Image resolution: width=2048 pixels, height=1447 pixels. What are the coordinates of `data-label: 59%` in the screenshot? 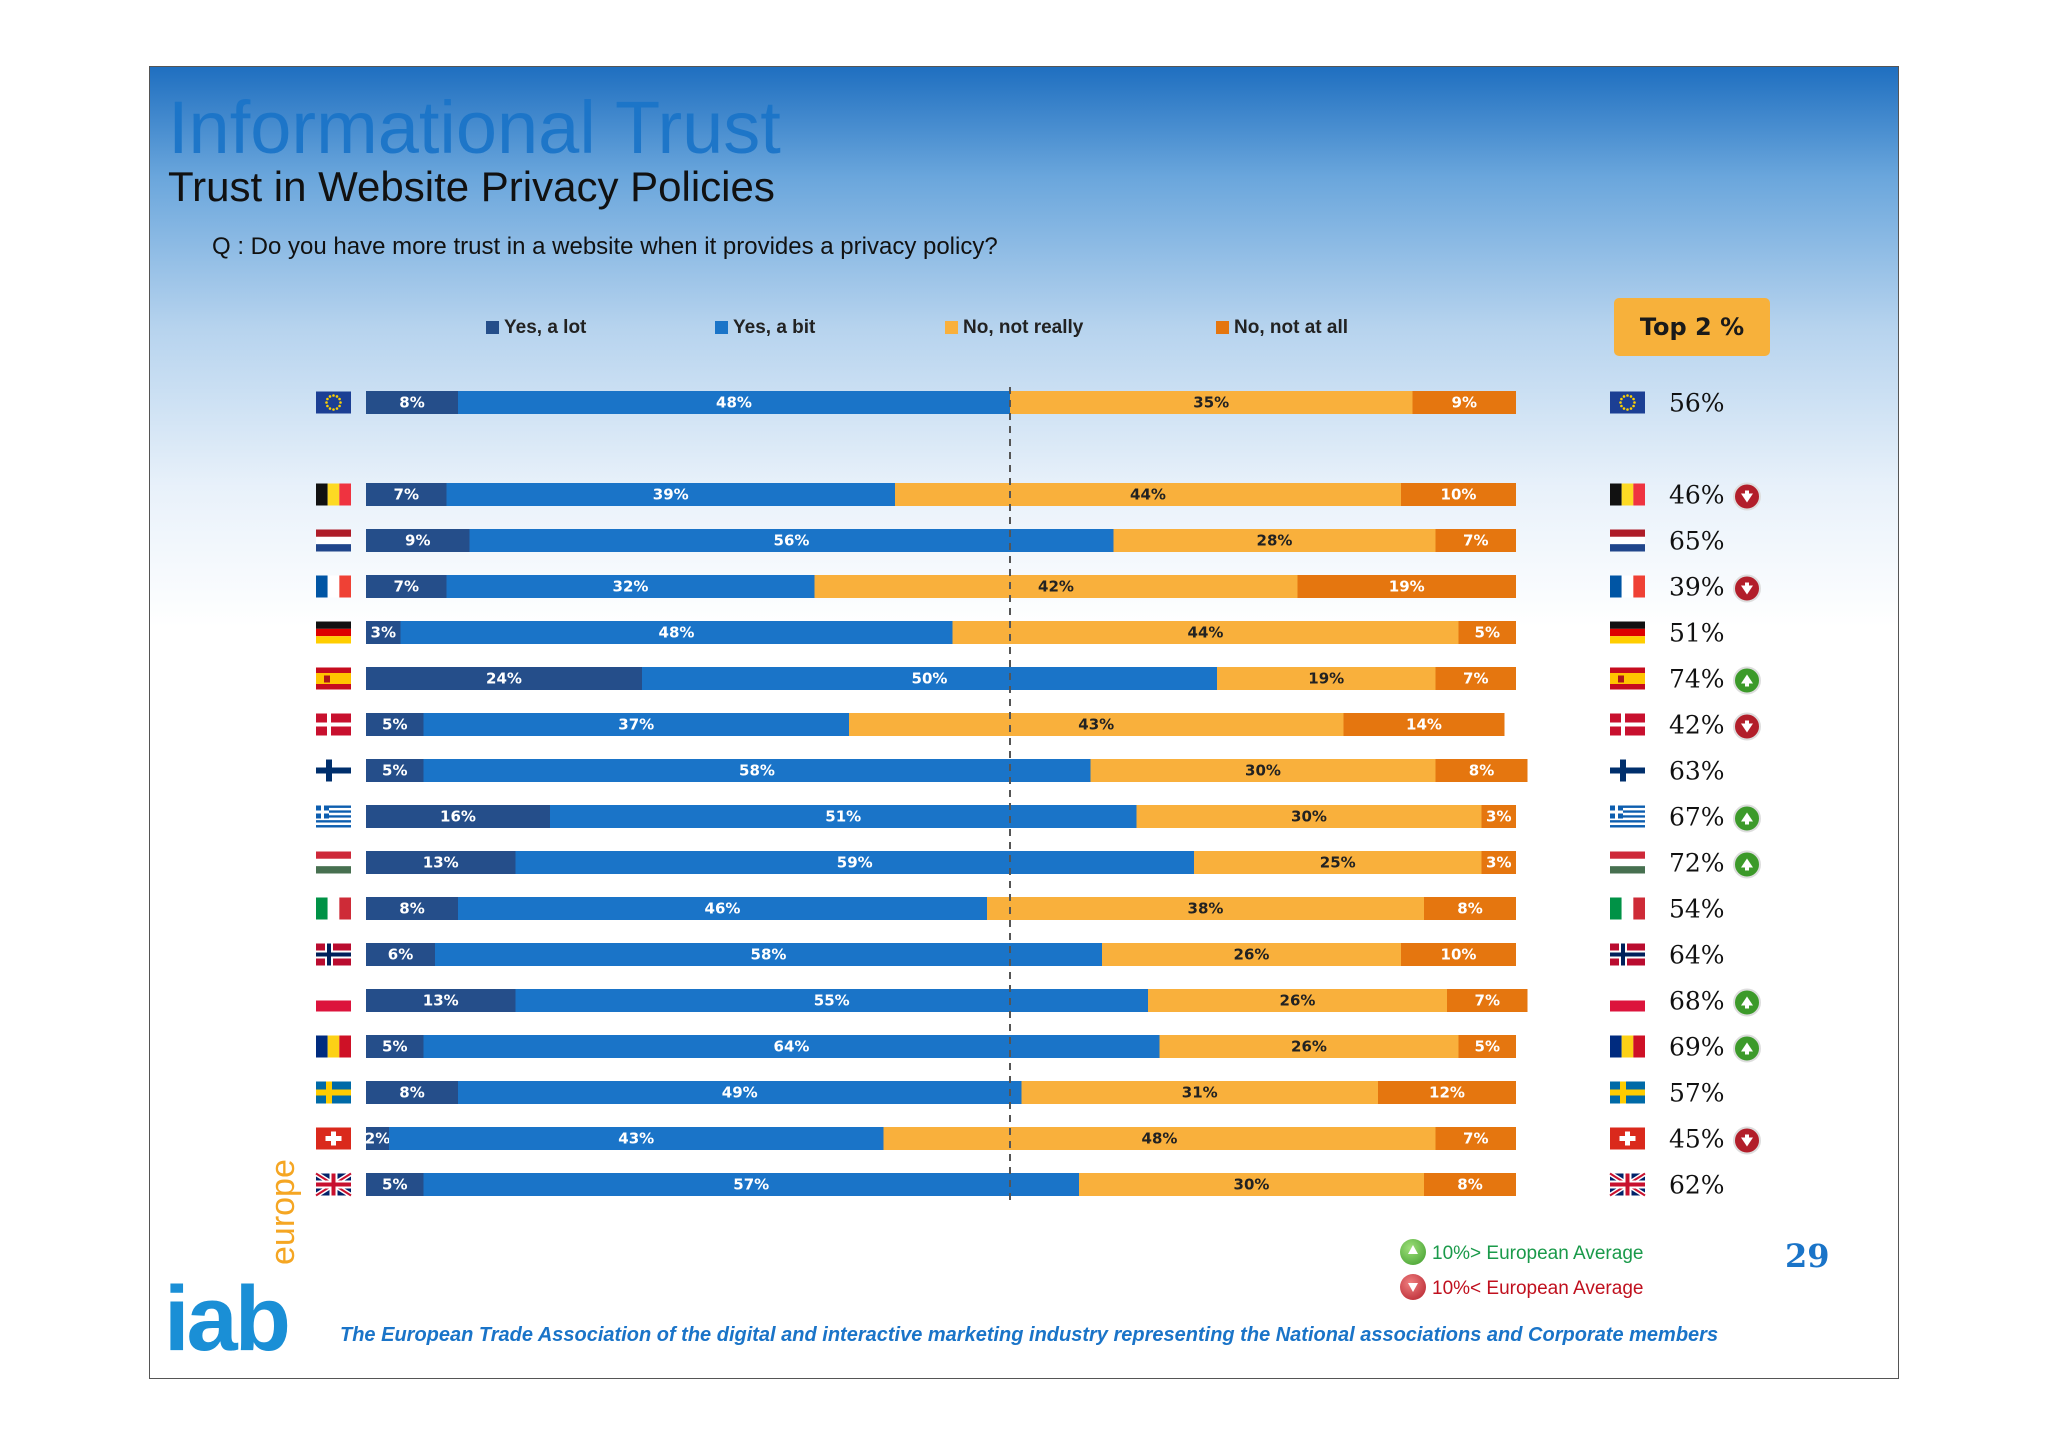 It's located at (855, 863).